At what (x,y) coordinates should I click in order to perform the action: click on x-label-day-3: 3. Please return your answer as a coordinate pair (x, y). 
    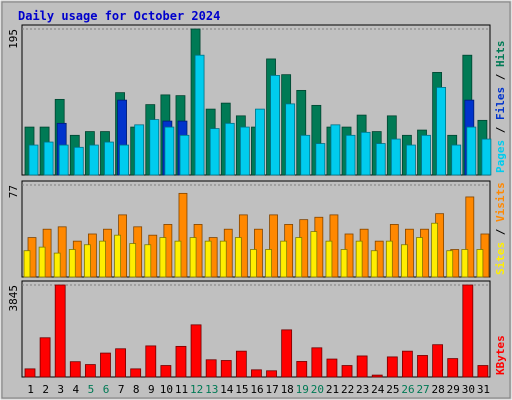
    Looking at the image, I should click on (60, 389).